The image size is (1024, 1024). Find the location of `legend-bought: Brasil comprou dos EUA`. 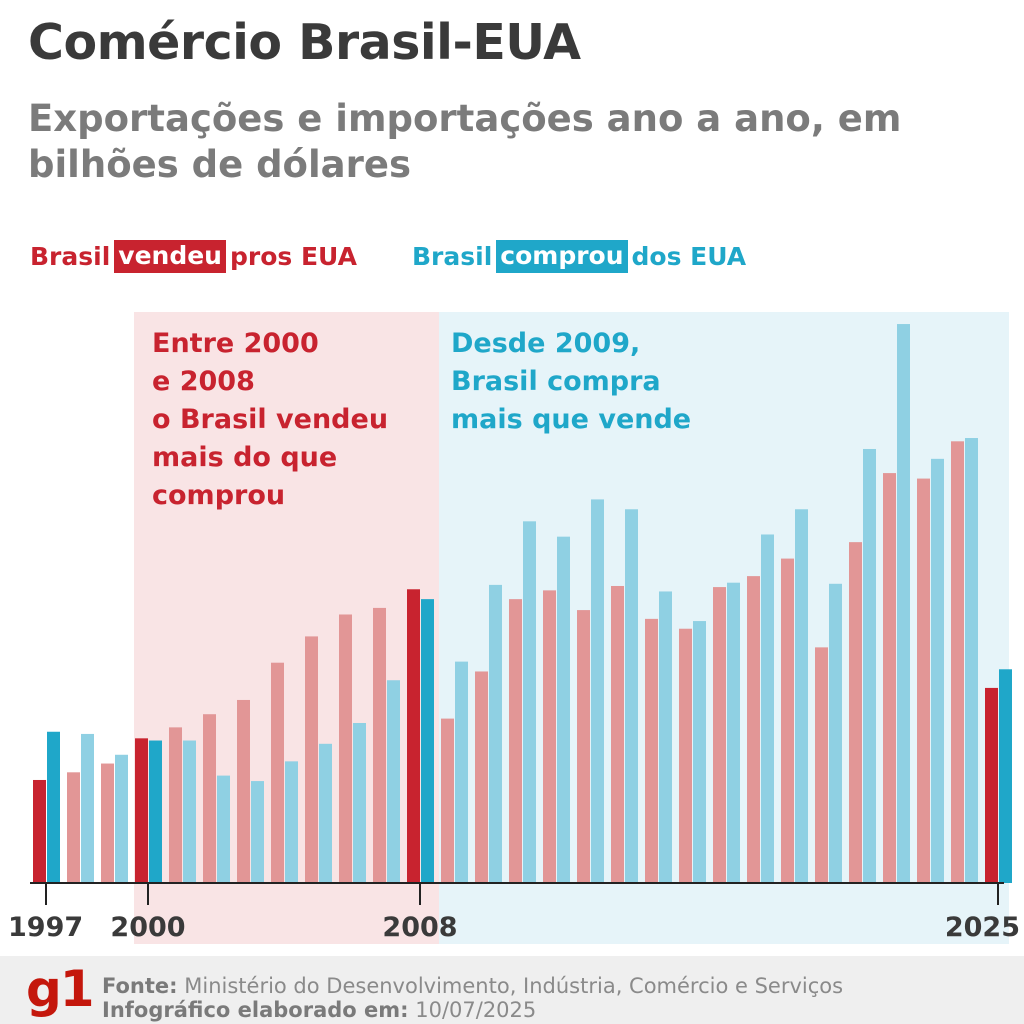

legend-bought: Brasil comprou dos EUA is located at coordinates (579, 256).